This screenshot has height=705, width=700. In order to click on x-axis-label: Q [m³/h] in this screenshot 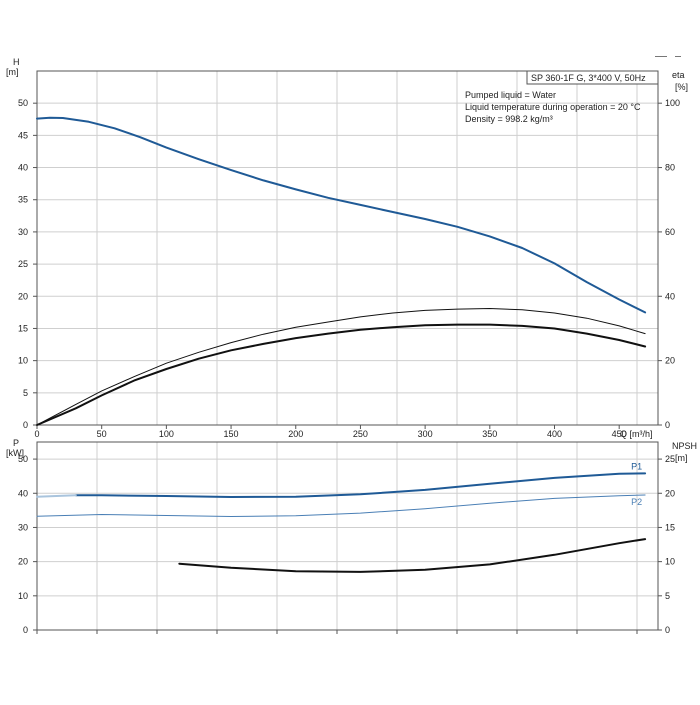, I will do `click(636, 434)`.